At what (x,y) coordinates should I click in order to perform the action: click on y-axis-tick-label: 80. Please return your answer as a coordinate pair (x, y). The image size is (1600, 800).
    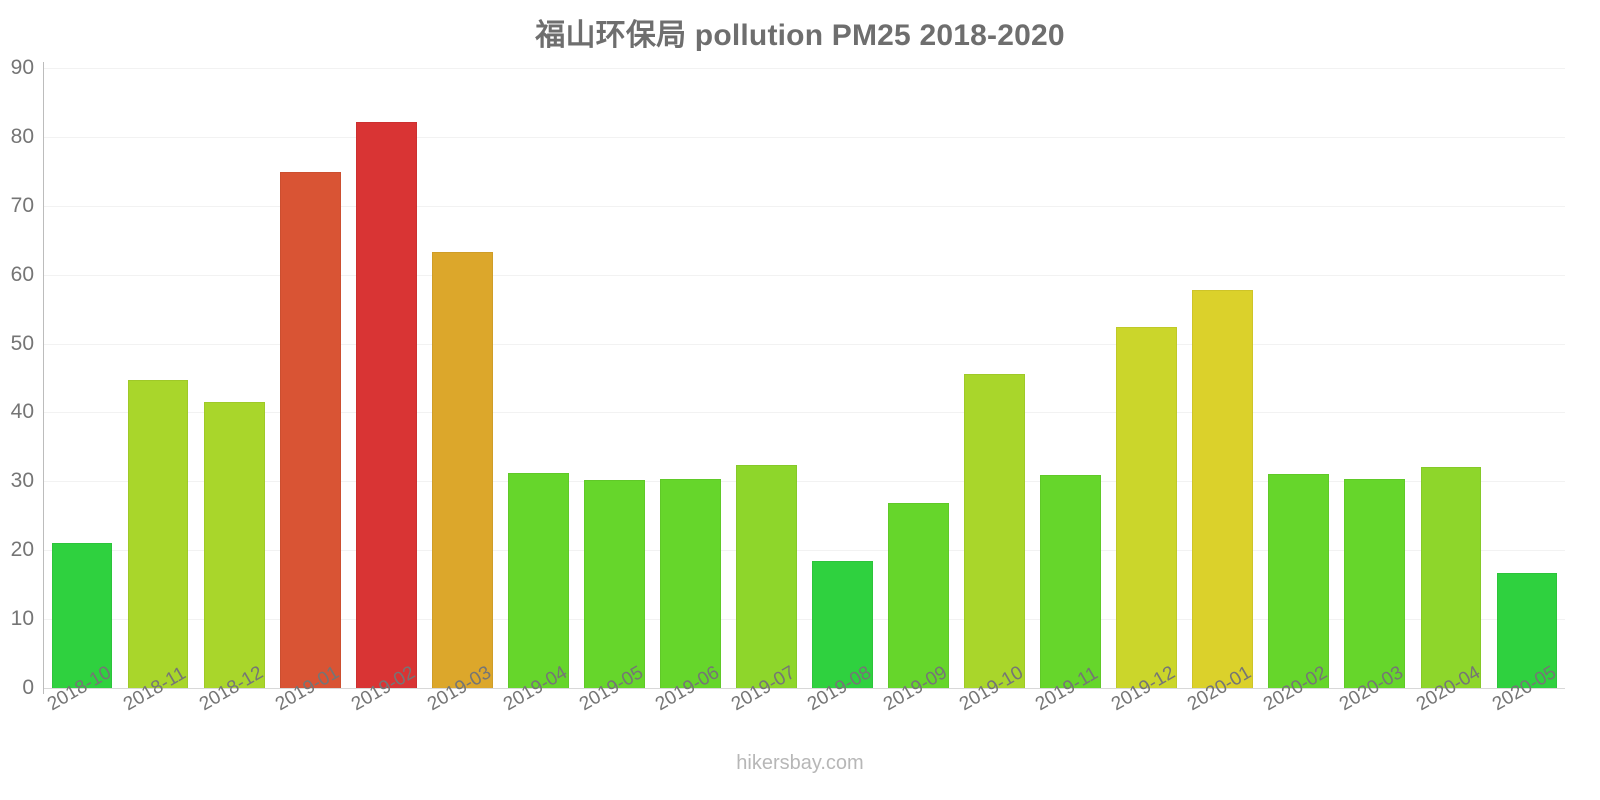
    Looking at the image, I should click on (22, 136).